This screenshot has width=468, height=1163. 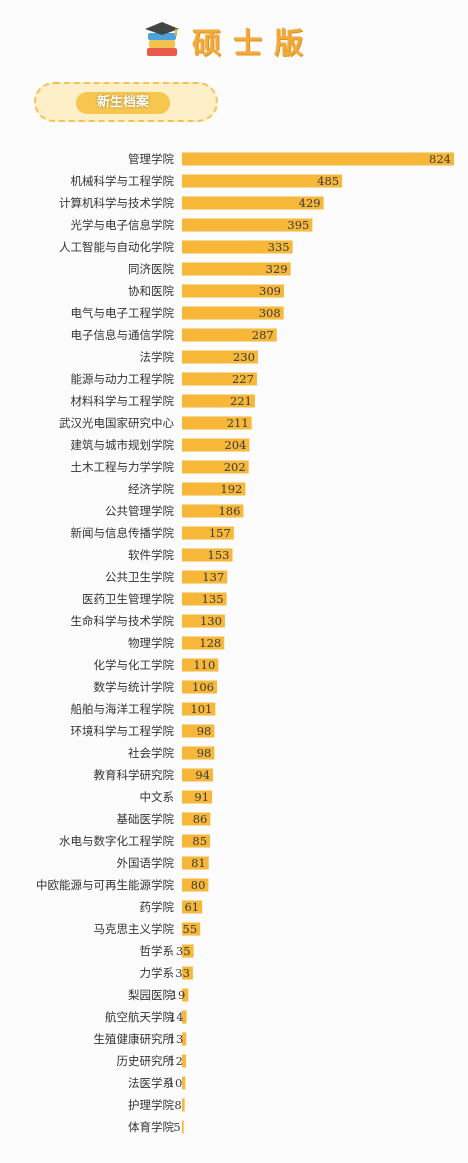 What do you see at coordinates (151, 753) in the screenshot?
I see `category-label: 社会学院` at bounding box center [151, 753].